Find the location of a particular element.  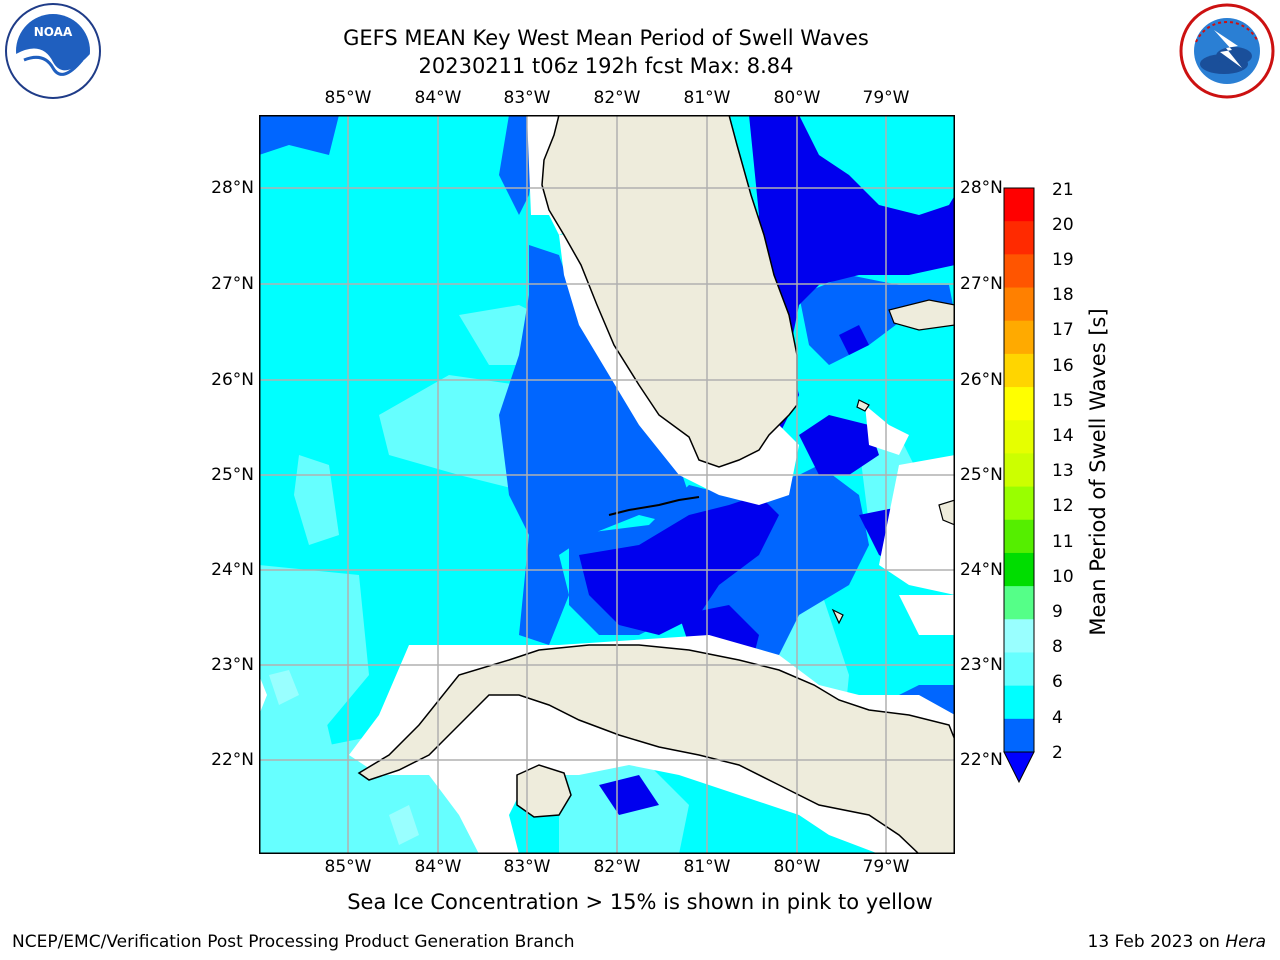

colorbar-frame is located at coordinates (1019, 470).